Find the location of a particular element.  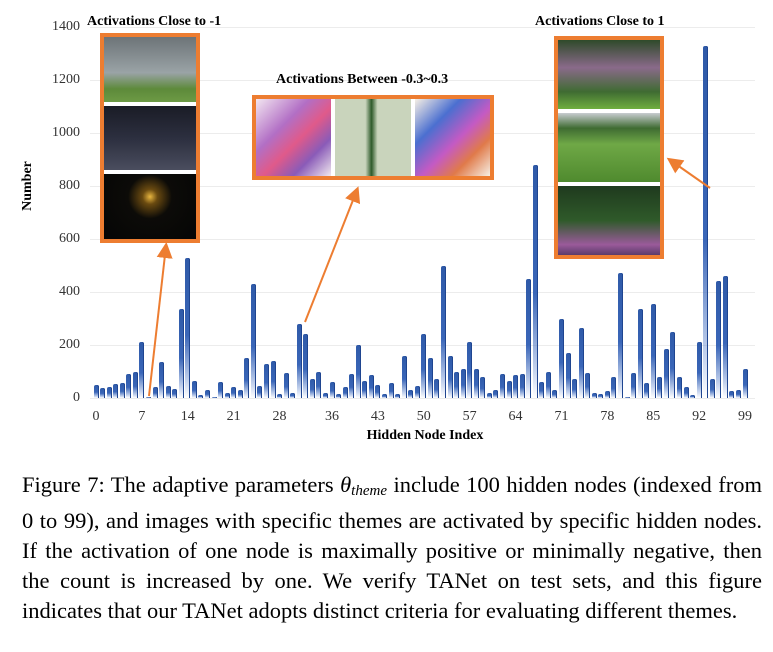

x-tick-label: 99 is located at coordinates (745, 416).